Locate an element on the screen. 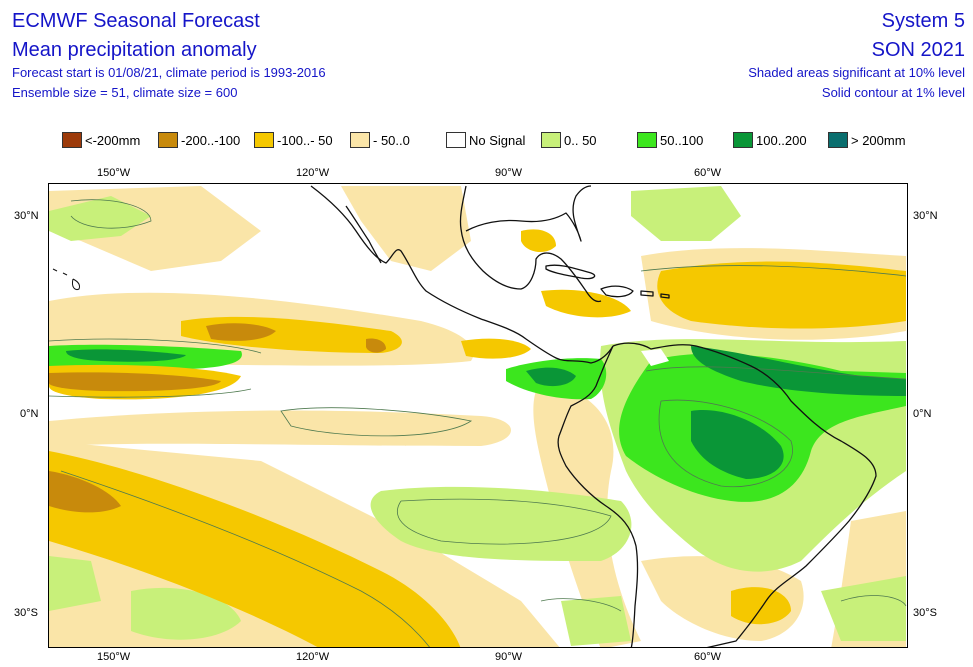  legend-item: No Signal is located at coordinates (485, 140).